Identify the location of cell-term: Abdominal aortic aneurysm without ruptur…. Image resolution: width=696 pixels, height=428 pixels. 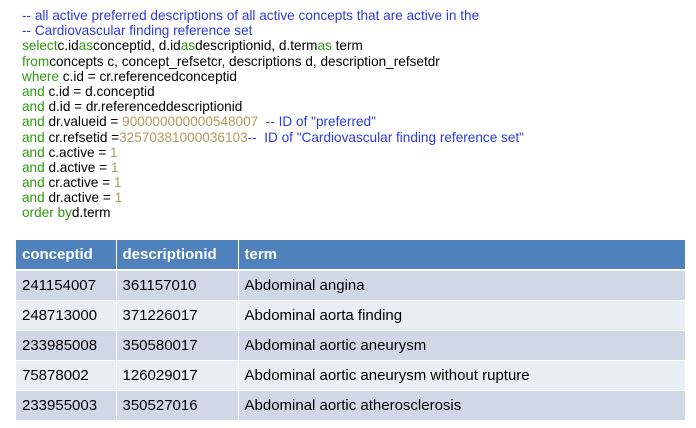
(462, 375).